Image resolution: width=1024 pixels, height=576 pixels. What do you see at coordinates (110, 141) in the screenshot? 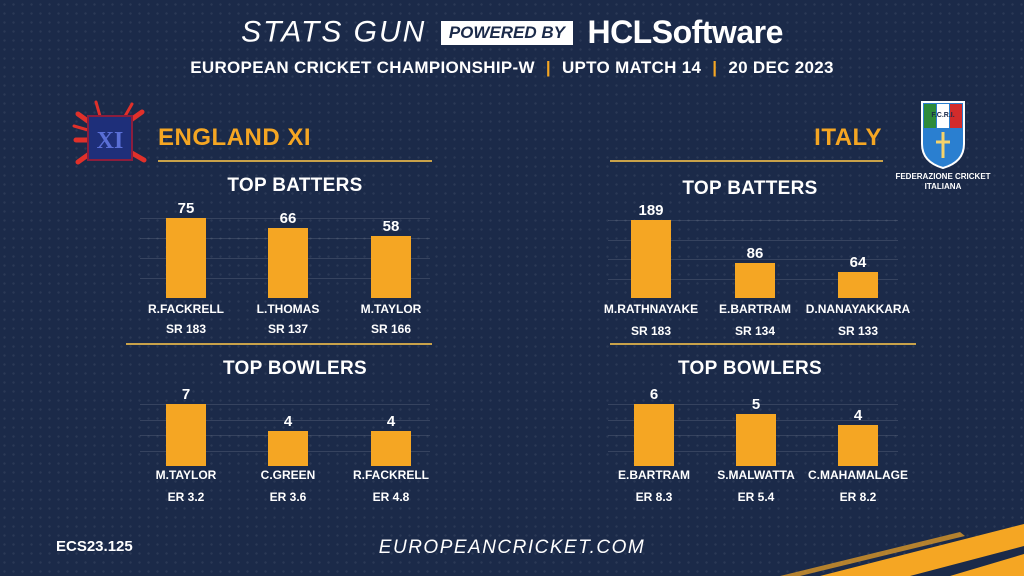
I see `svg-text: XI` at bounding box center [110, 141].